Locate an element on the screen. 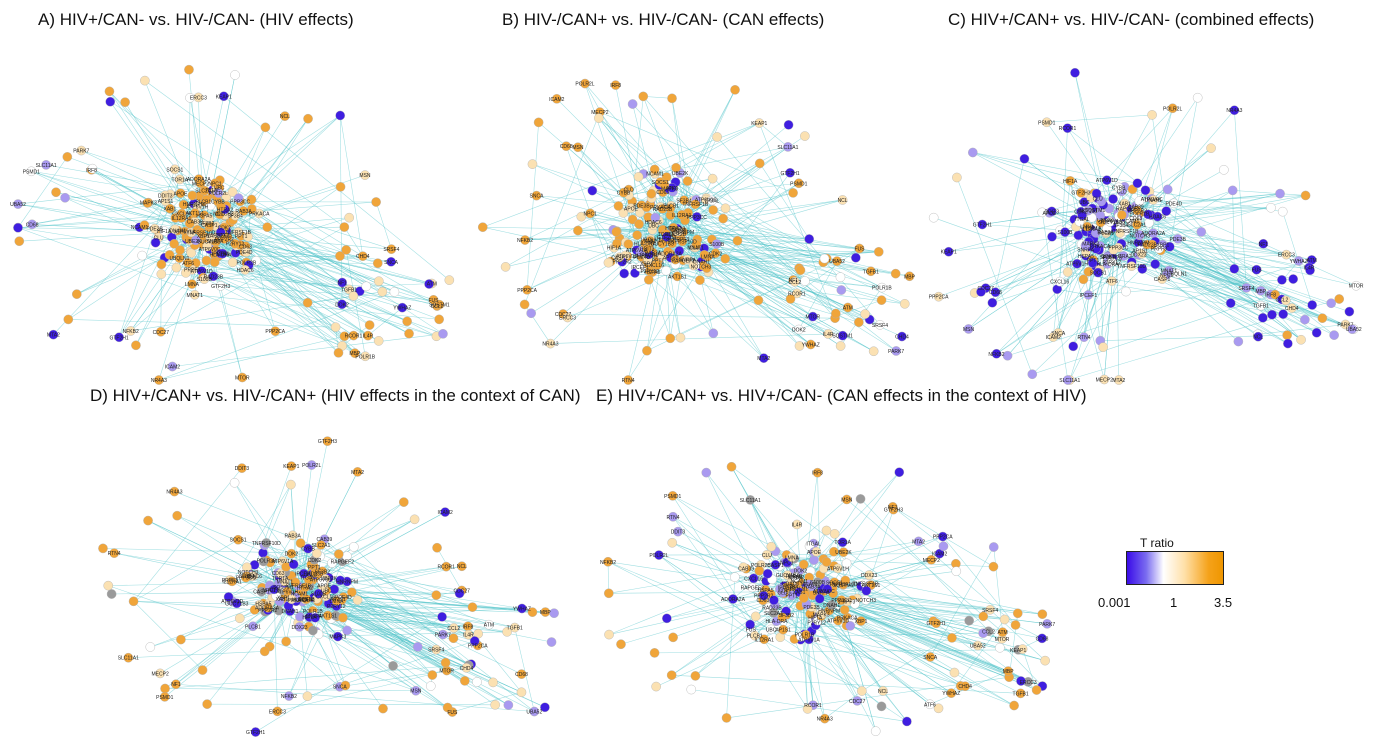 The height and width of the screenshot is (742, 1375). gene-label: ICAM2 is located at coordinates (940, 555).